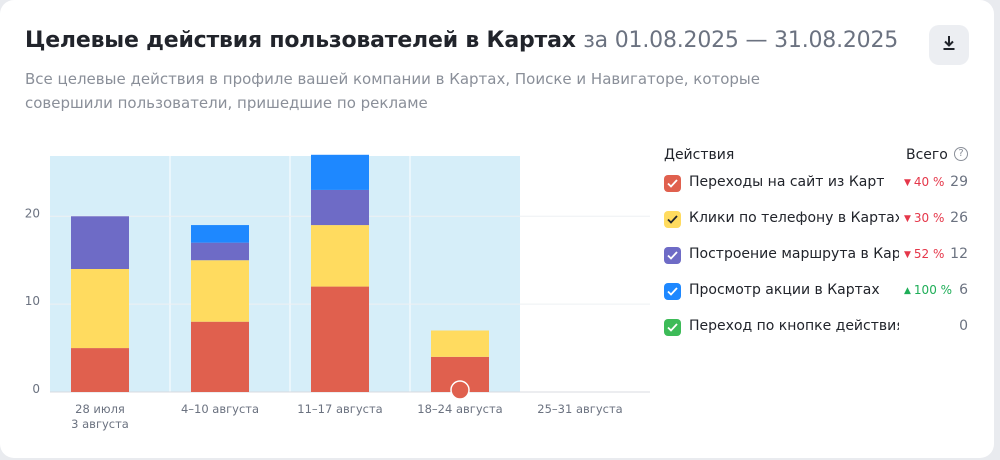 The width and height of the screenshot is (1000, 460). I want to click on legend-item-delta: ▼ 30 %, so click(924, 218).